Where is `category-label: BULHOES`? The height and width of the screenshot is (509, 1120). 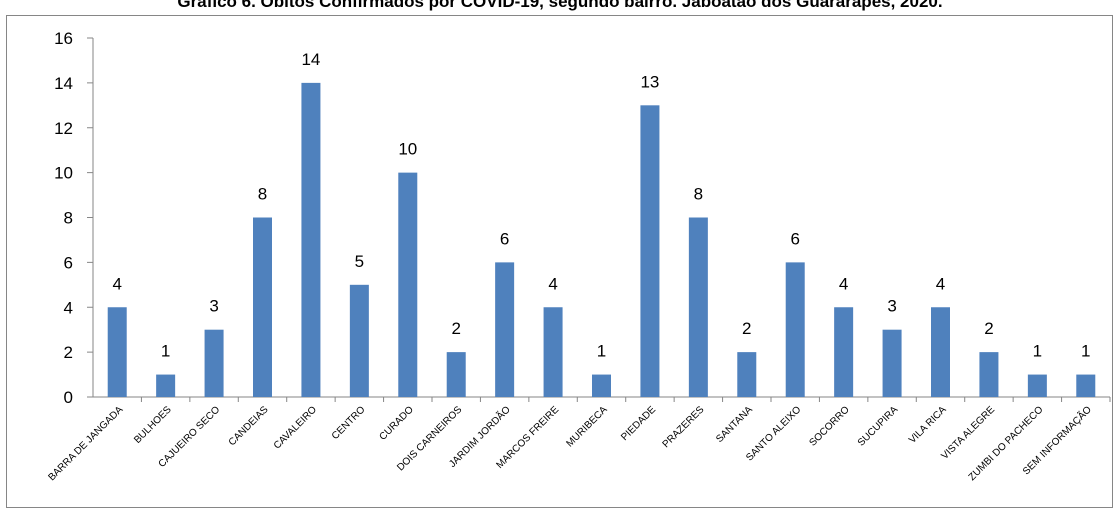
category-label: BULHOES is located at coordinates (153, 425).